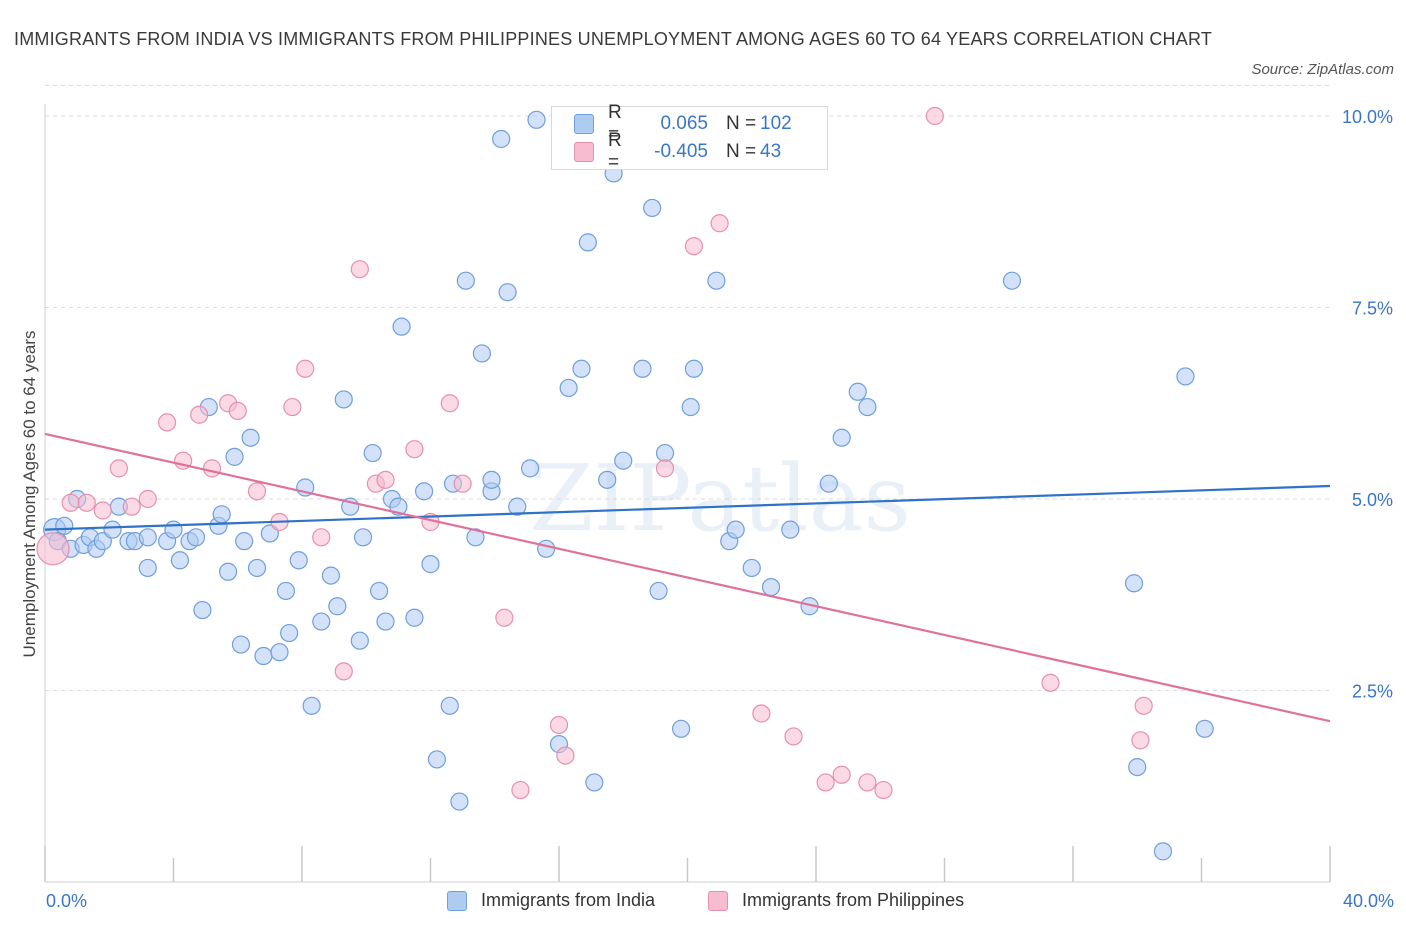 Image resolution: width=1406 pixels, height=930 pixels. I want to click on legend-row-india: R = 0.065 N = 102, so click(683, 123).